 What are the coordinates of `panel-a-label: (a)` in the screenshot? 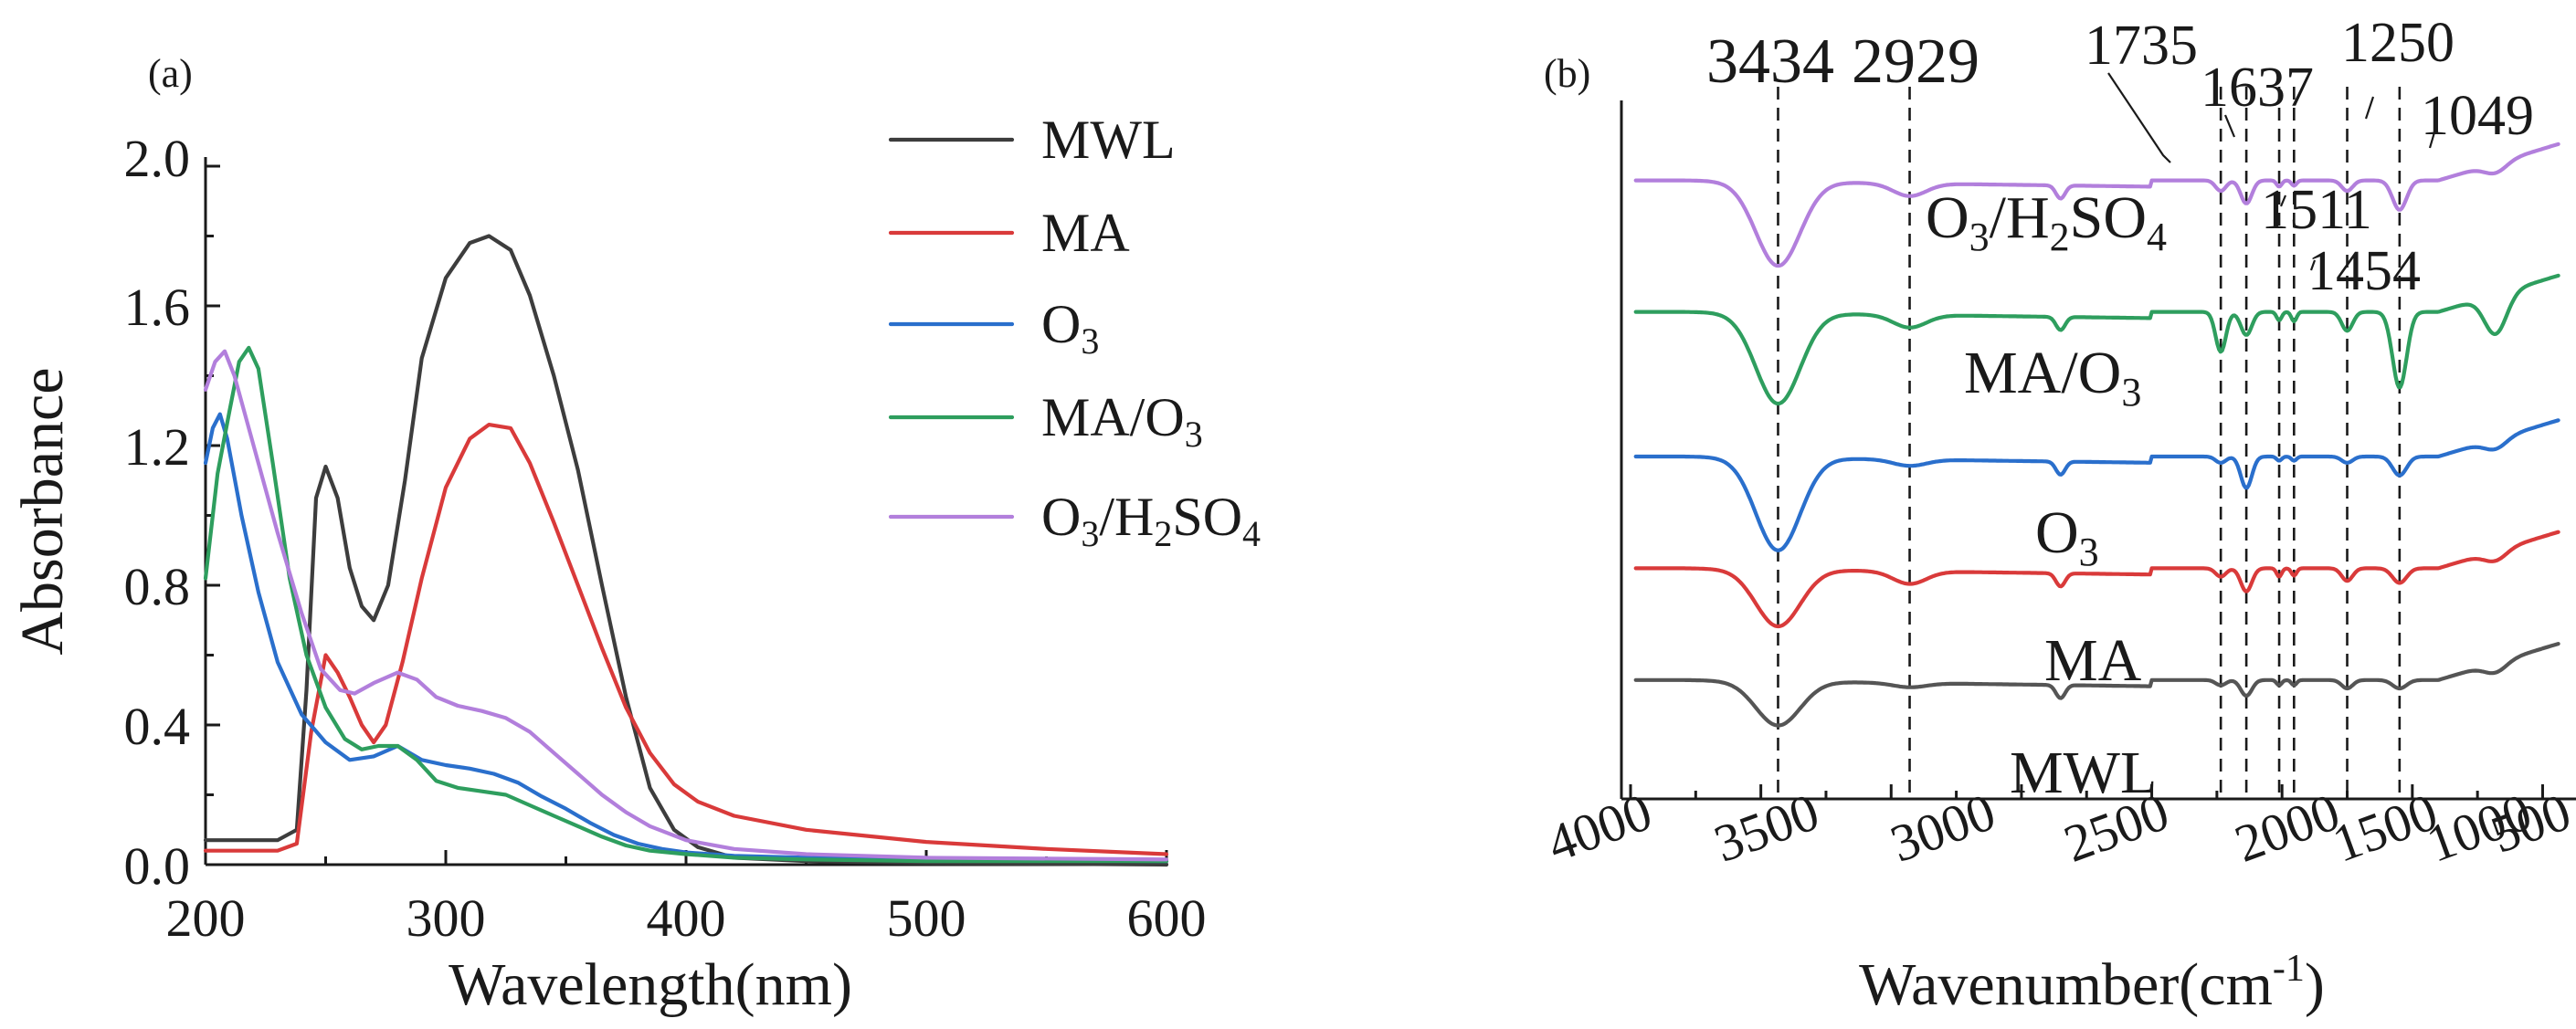 It's located at (170, 74).